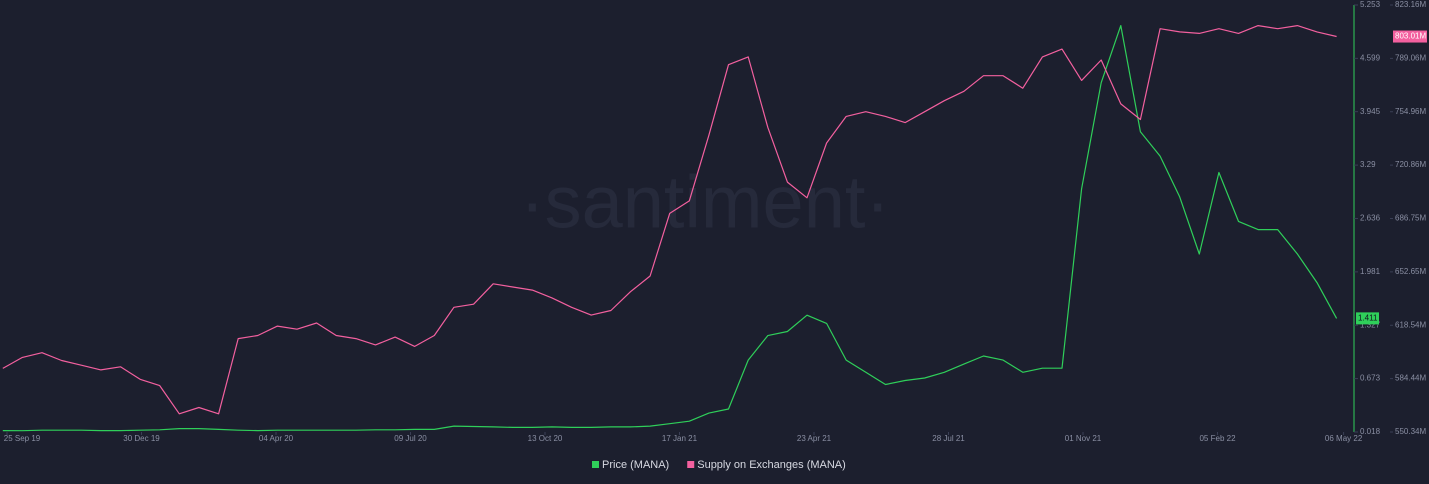 This screenshot has width=1429, height=484. Describe the element at coordinates (948, 438) in the screenshot. I see `x-tick-label: 28 Jul 21` at that location.